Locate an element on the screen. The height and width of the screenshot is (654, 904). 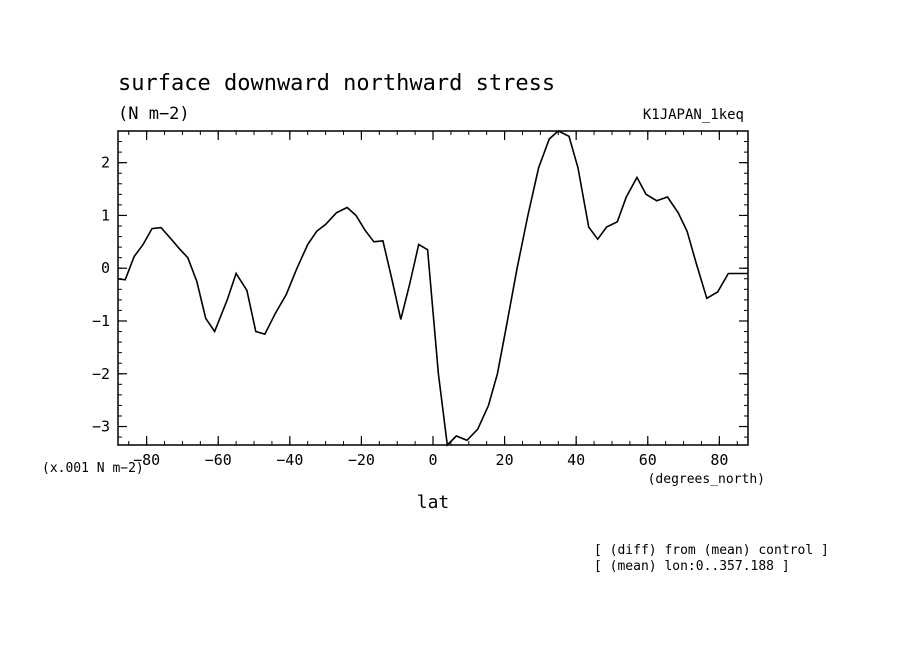
y-tick-label: 1 is located at coordinates (105, 215).